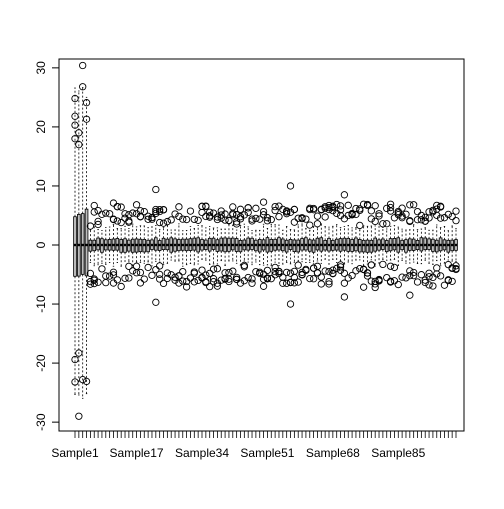 This screenshot has width=504, height=509. I want to click on y-tick-label: 20, so click(41, 127).